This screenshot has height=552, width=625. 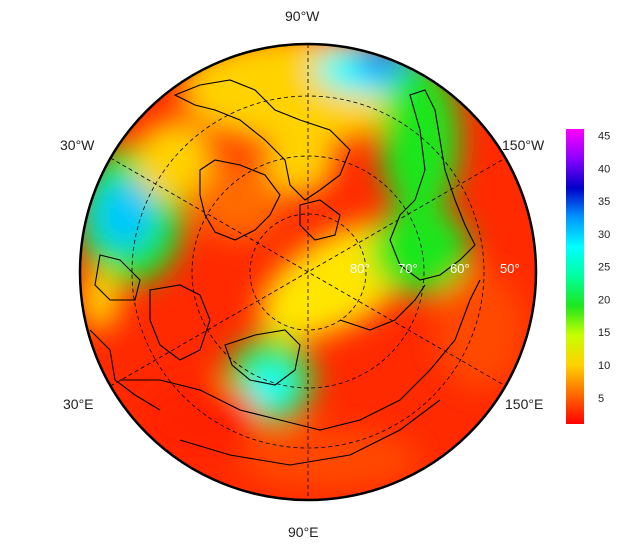 What do you see at coordinates (360, 268) in the screenshot?
I see `lat-label-80: 80°` at bounding box center [360, 268].